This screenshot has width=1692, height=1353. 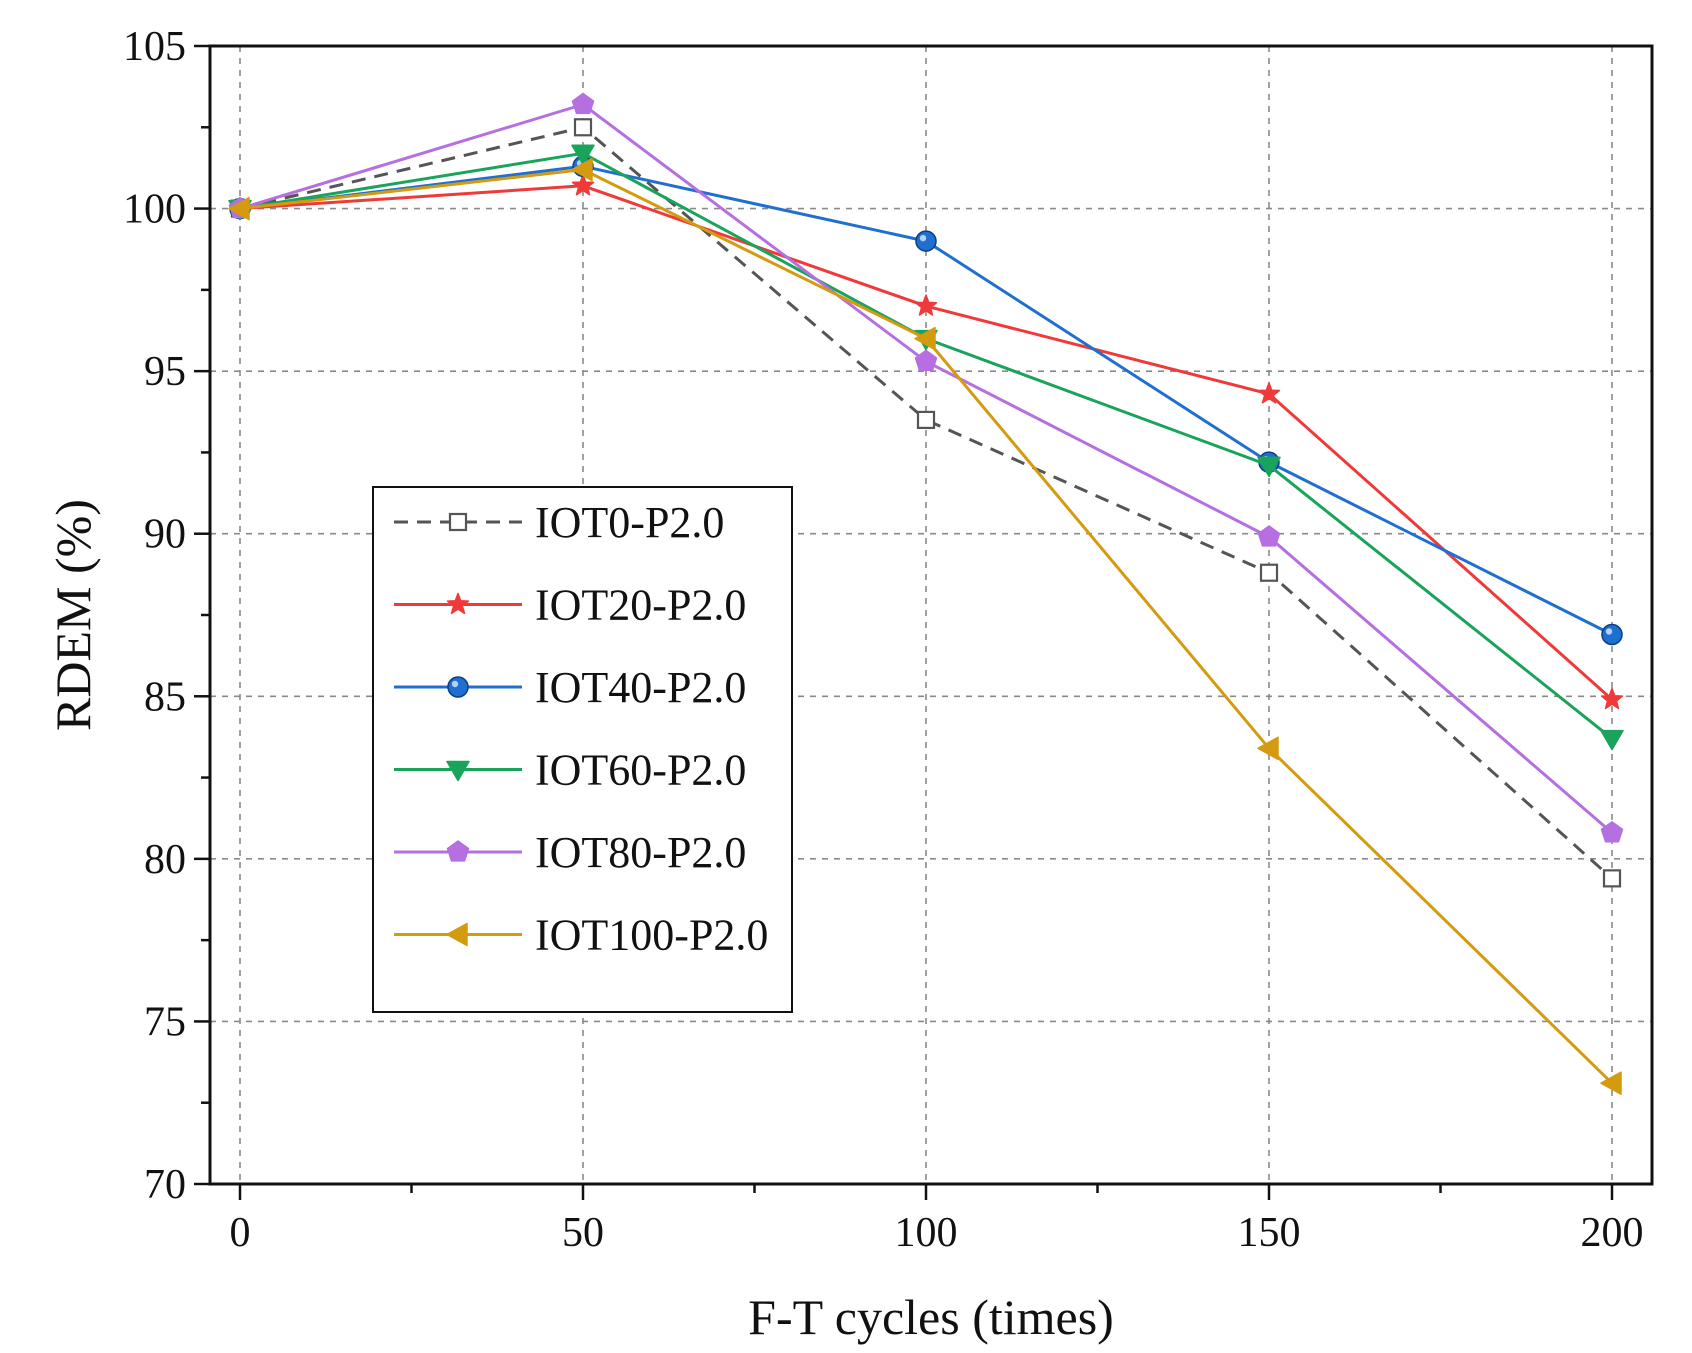 I want to click on legend-item-iot20-p2-0: IOT20-P2.0, so click(x=570, y=605).